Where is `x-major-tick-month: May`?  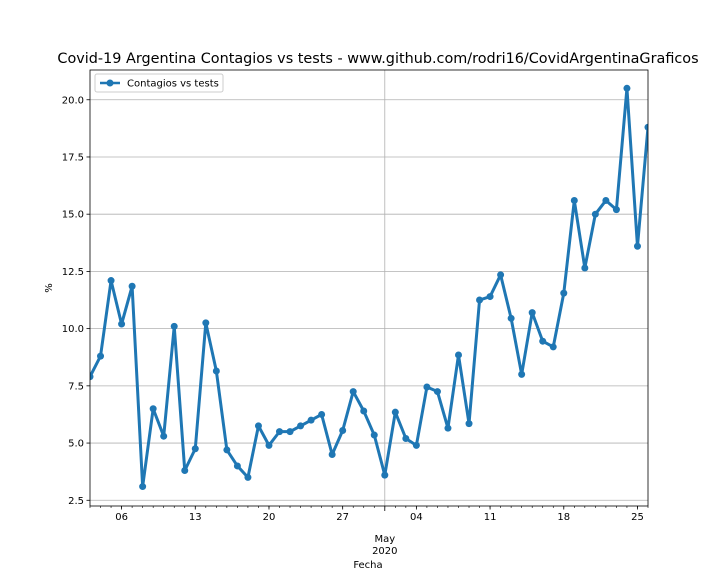
x-major-tick-month: May is located at coordinates (384, 539).